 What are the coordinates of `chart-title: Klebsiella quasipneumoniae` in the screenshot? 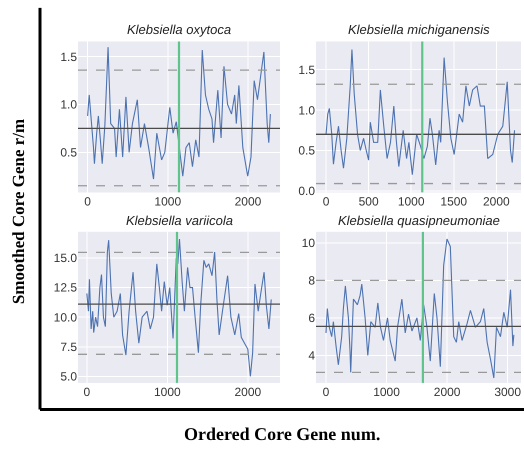 It's located at (419, 220).